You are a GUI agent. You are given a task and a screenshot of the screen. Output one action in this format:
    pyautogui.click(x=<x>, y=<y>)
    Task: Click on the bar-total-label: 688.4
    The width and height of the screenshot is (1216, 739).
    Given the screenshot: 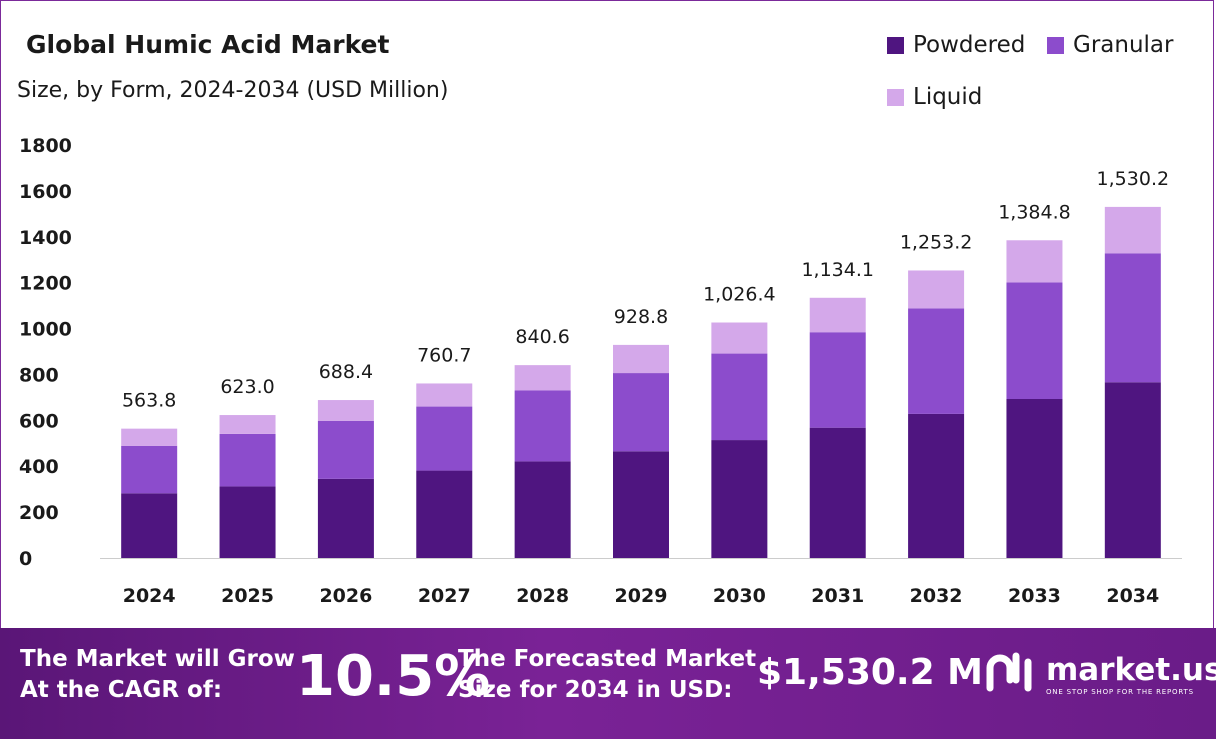 What is the action you would take?
    pyautogui.click(x=346, y=372)
    